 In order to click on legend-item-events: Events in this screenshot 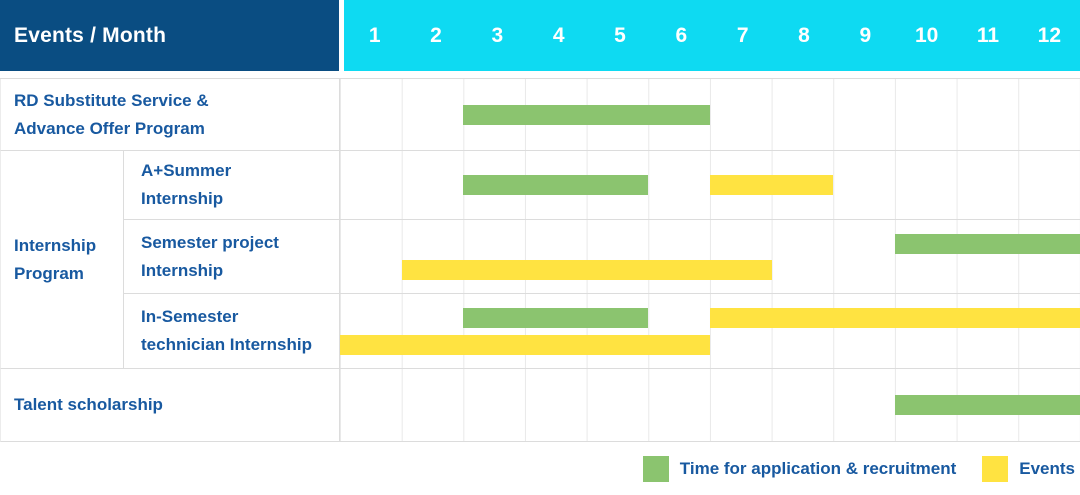, I will do `click(1028, 468)`.